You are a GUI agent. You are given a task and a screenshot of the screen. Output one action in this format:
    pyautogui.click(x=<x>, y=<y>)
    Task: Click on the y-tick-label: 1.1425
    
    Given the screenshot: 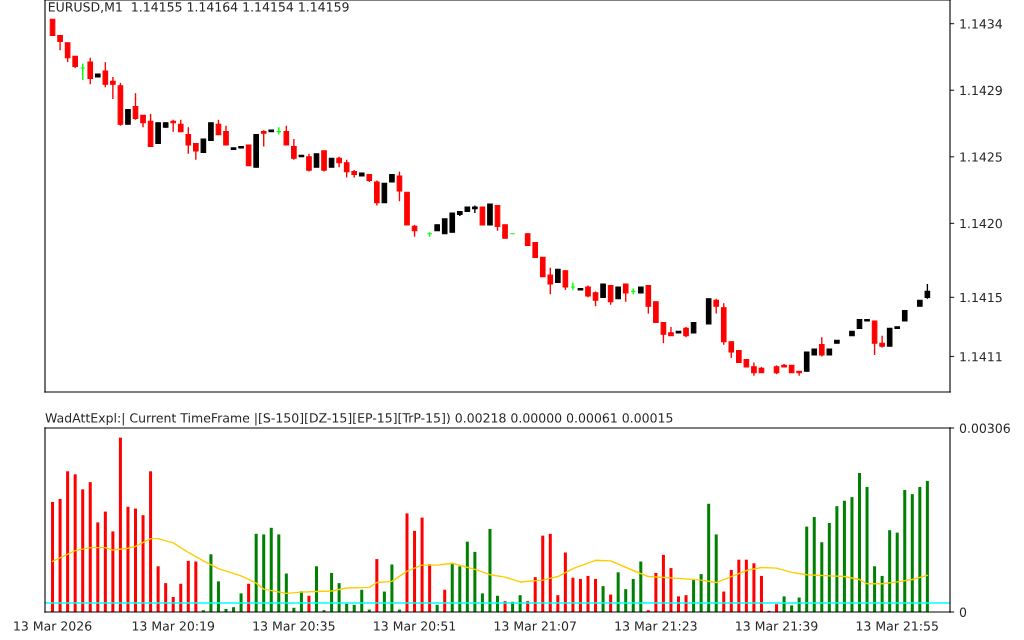 What is the action you would take?
    pyautogui.click(x=981, y=157)
    